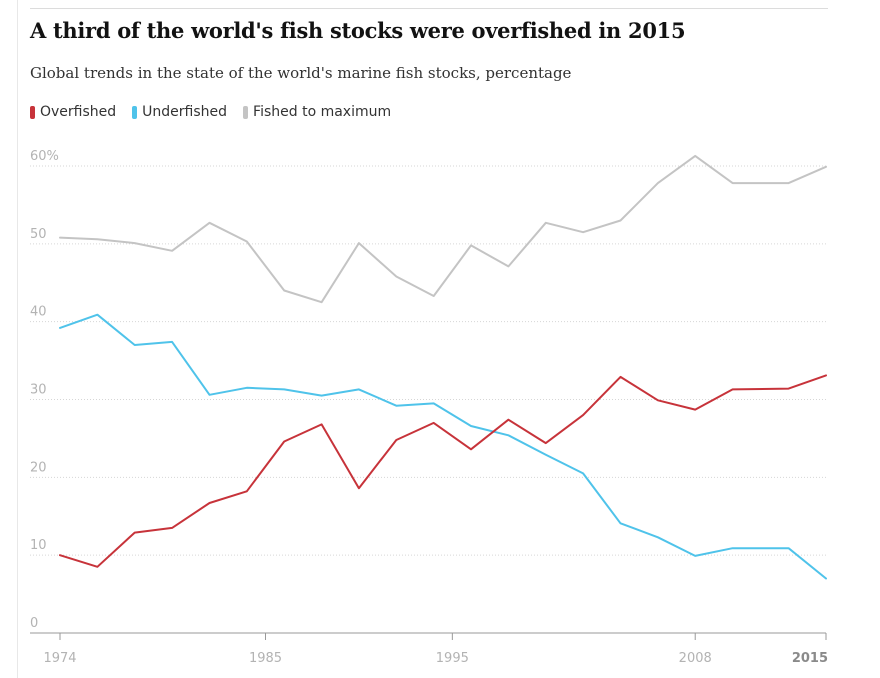 The width and height of the screenshot is (880, 678). Describe the element at coordinates (810, 658) in the screenshot. I see `x-tick-label: 2015` at that location.